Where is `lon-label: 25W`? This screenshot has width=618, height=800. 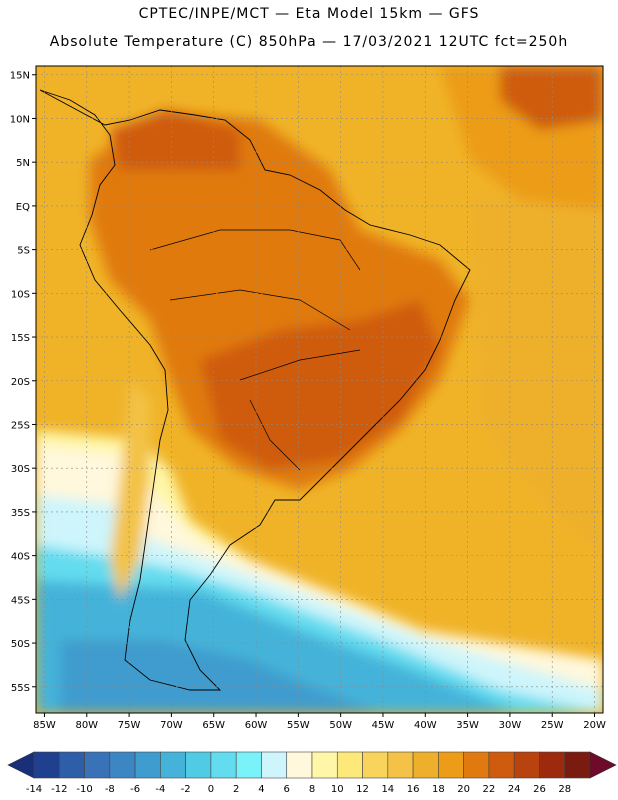 lon-label: 25W is located at coordinates (552, 725).